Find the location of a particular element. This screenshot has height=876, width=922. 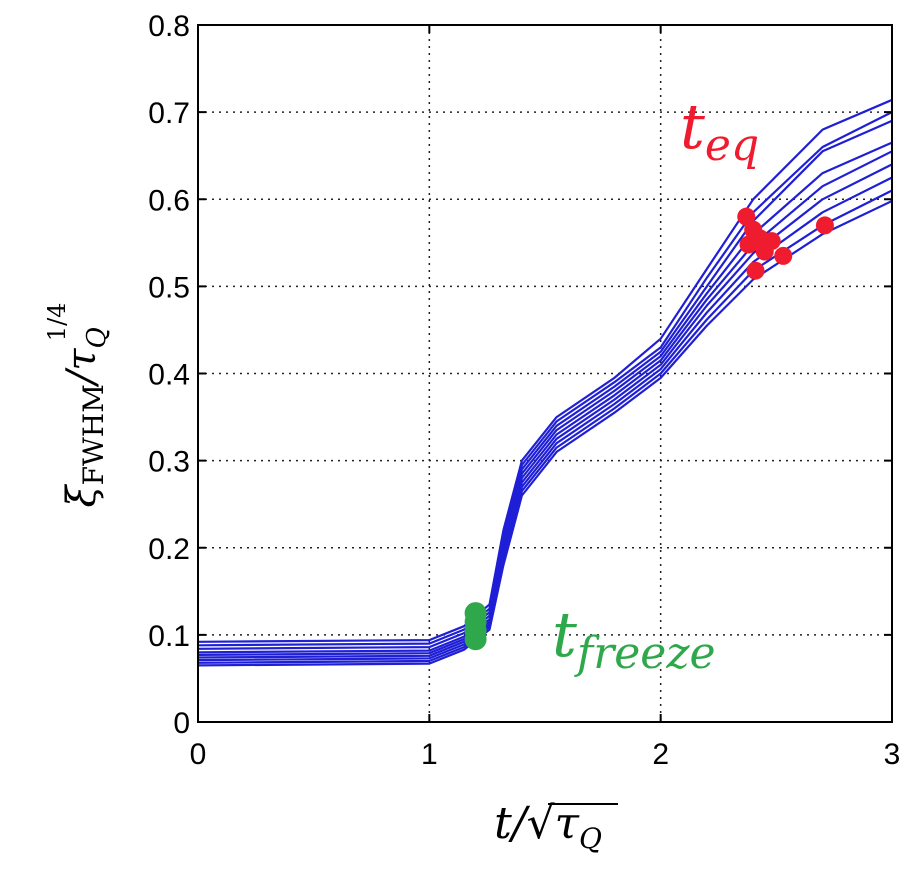

y-tick-label: 0.6 is located at coordinates (169, 200).